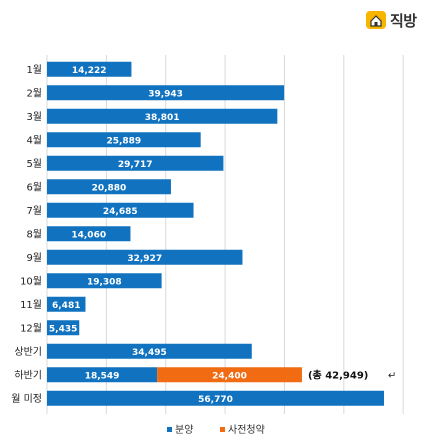  I want to click on data-label-분양: 29,717, so click(135, 165).